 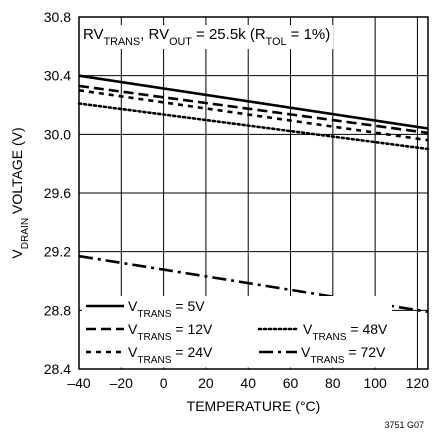 What do you see at coordinates (291, 383) in the screenshot?
I see `x-tick-label-5: 60` at bounding box center [291, 383].